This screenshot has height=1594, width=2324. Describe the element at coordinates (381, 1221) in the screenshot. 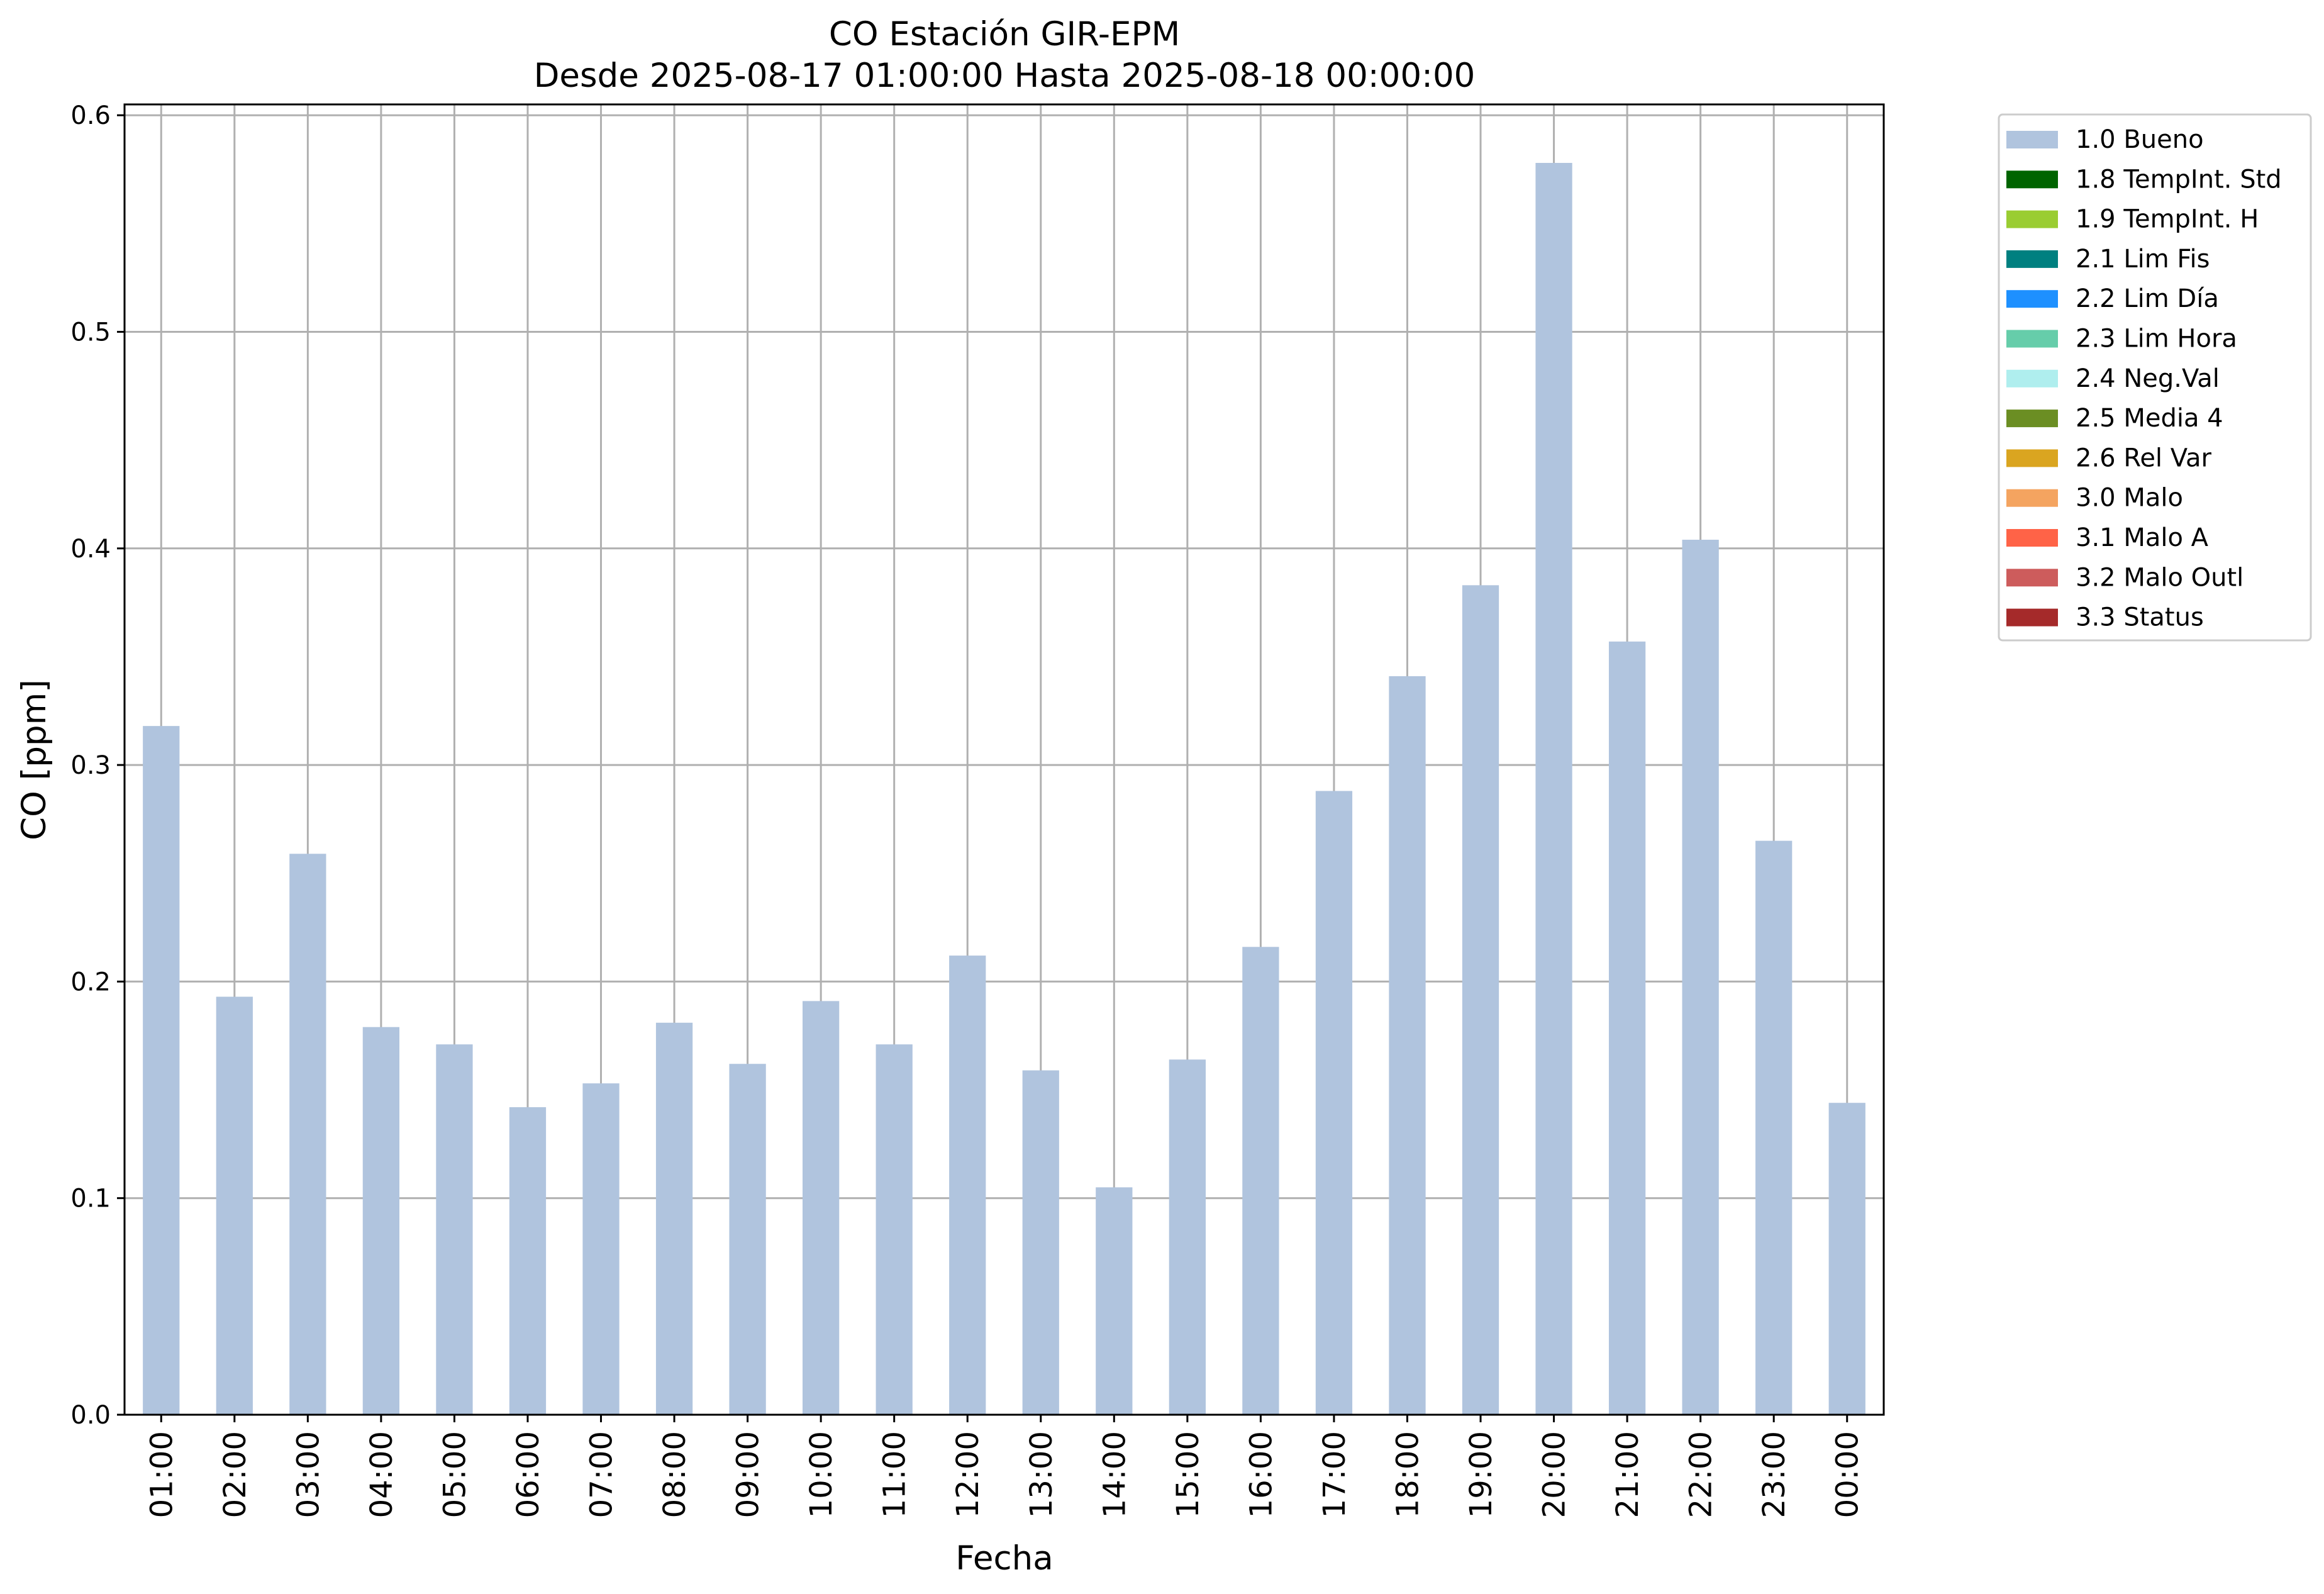

I see `bar-04:00` at that location.